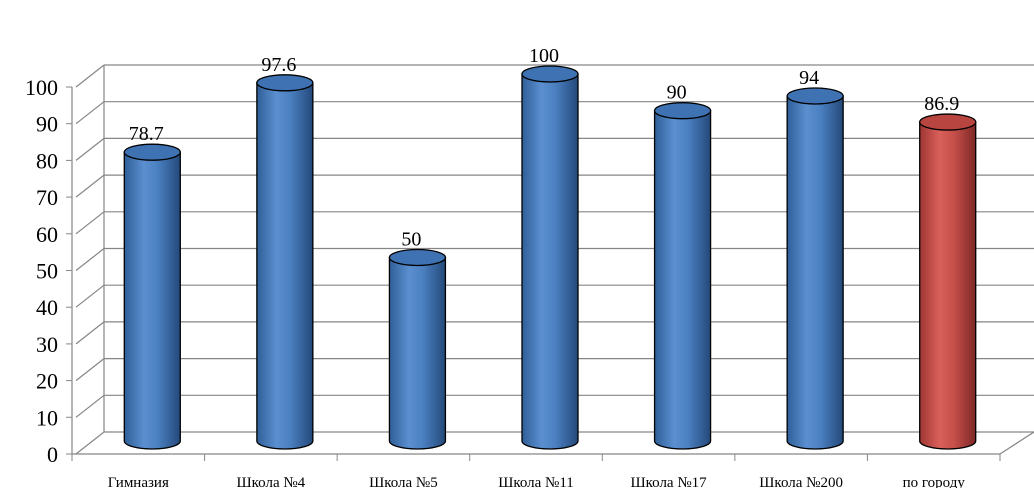 The width and height of the screenshot is (1034, 488). Describe the element at coordinates (47, 234) in the screenshot. I see `y-tick-label: 60` at that location.